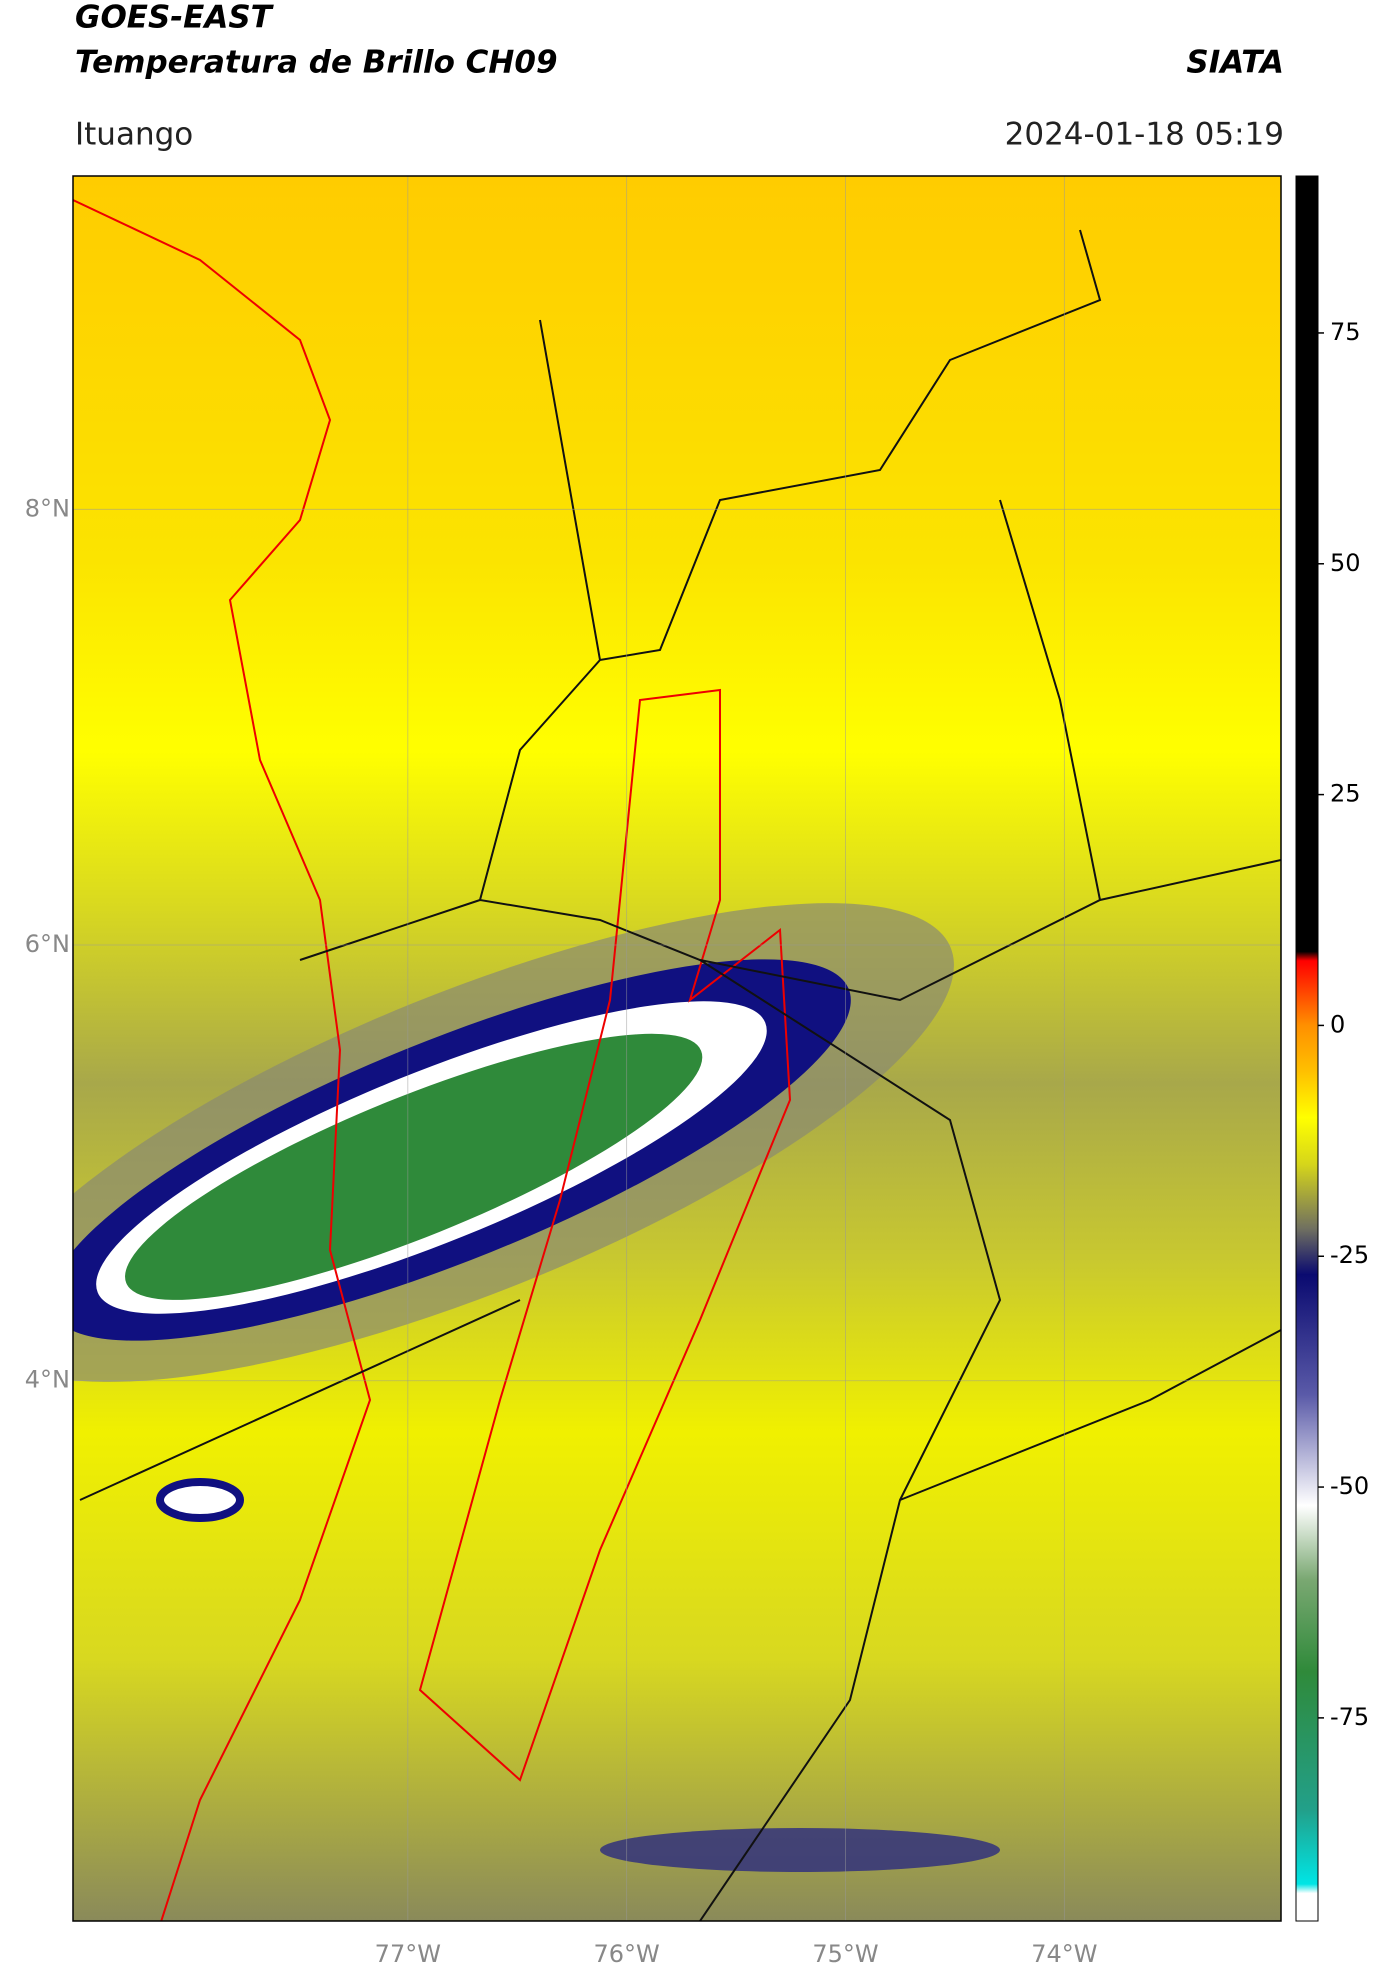 Image resolution: width=1384 pixels, height=1981 pixels. What do you see at coordinates (1307, 1048) in the screenshot?
I see `colorbar` at bounding box center [1307, 1048].